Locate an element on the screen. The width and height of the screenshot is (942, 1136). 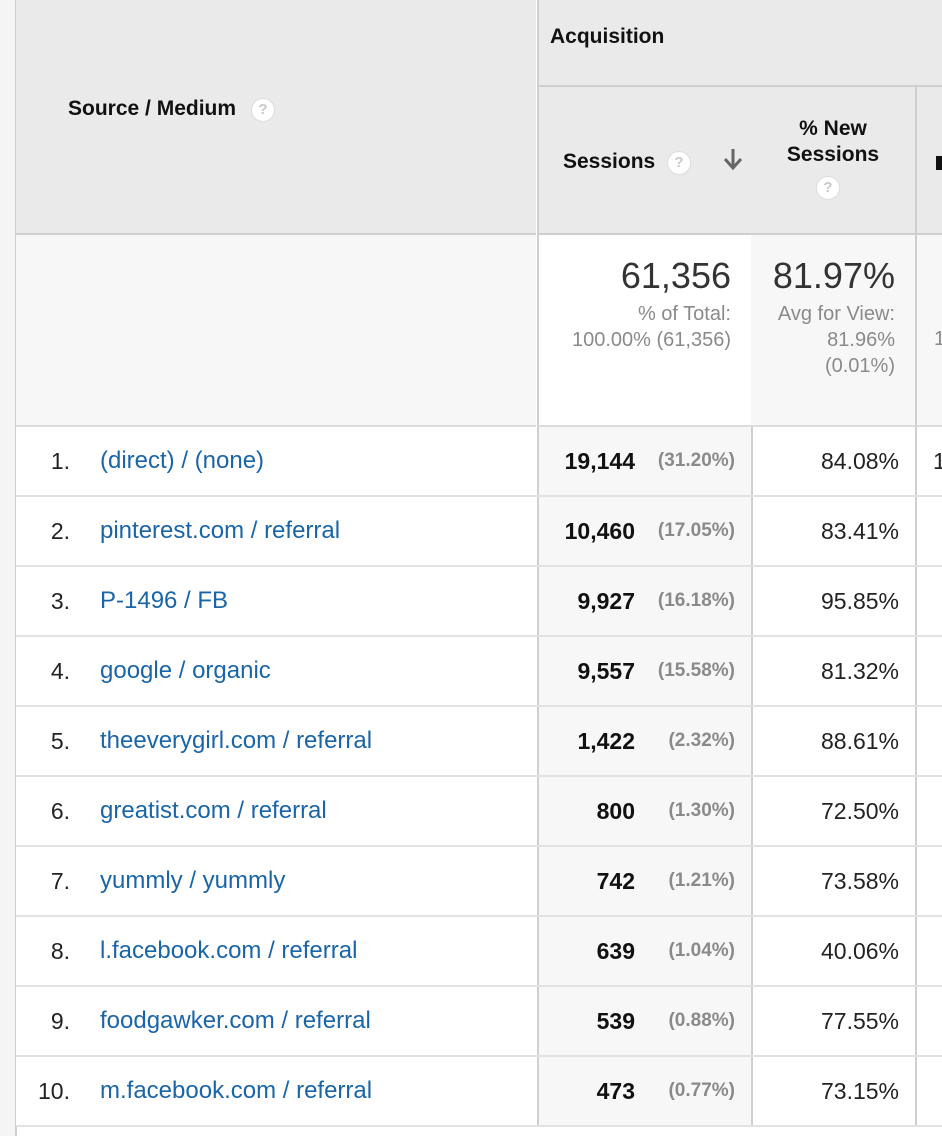
source-medium-link: greatist.com / referral is located at coordinates (213, 810).